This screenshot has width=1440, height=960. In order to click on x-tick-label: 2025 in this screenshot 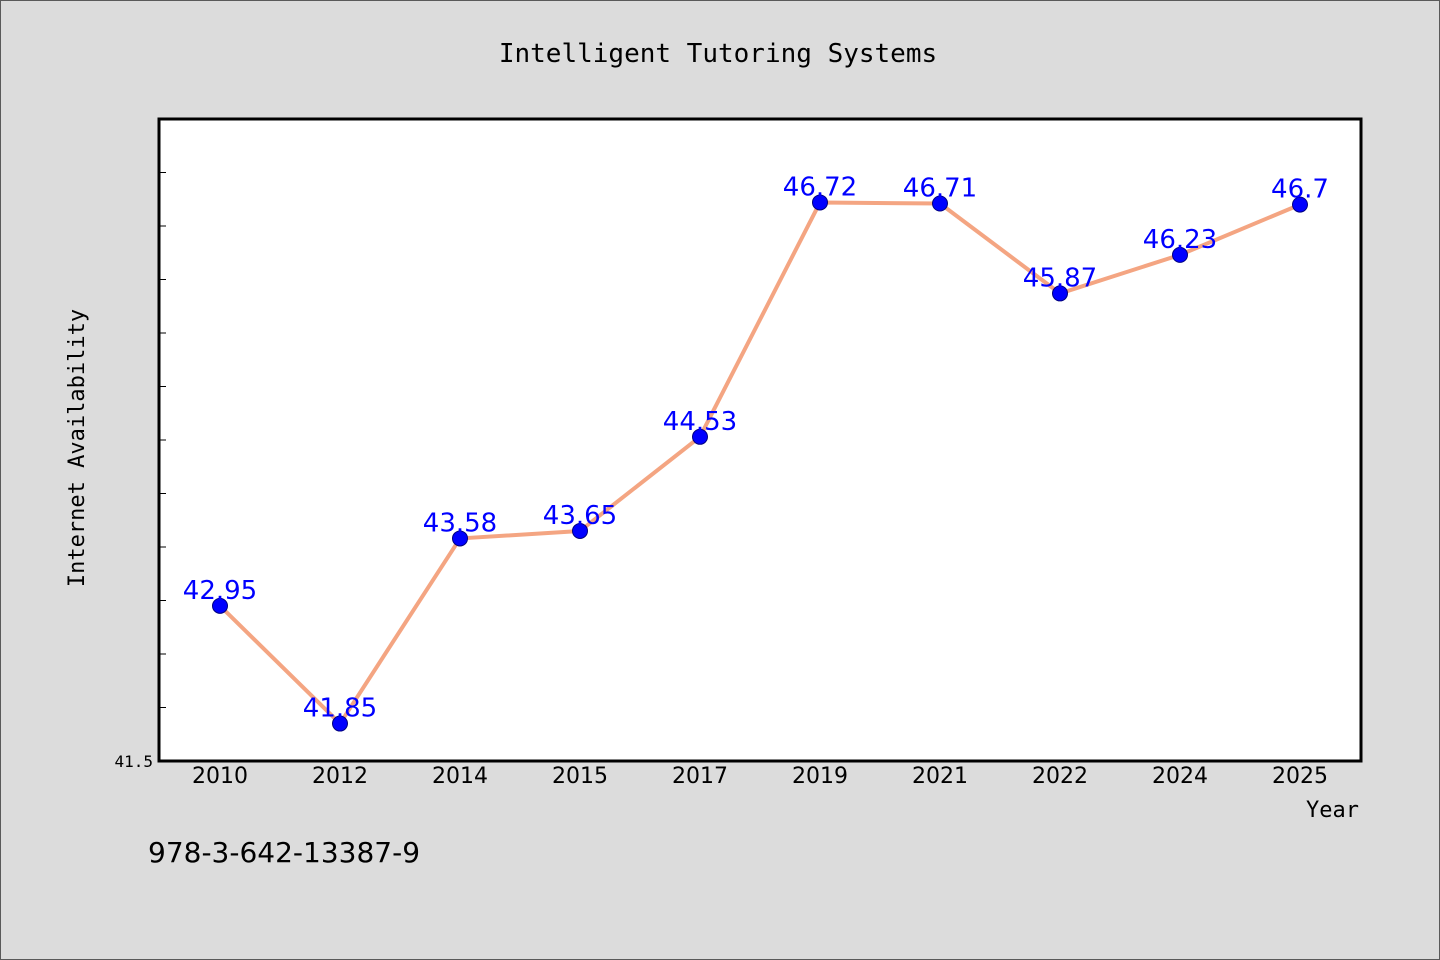, I will do `click(1300, 776)`.